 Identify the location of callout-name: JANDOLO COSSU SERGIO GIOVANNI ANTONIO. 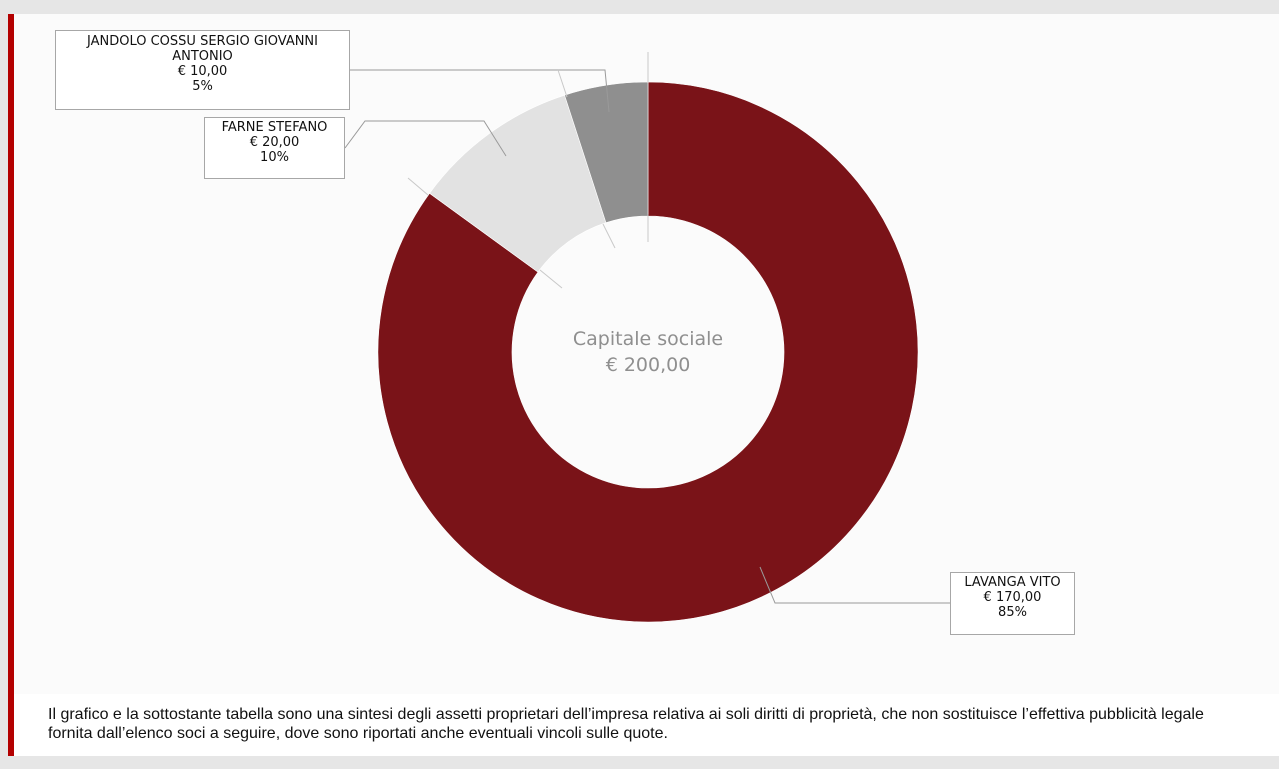
(202, 49).